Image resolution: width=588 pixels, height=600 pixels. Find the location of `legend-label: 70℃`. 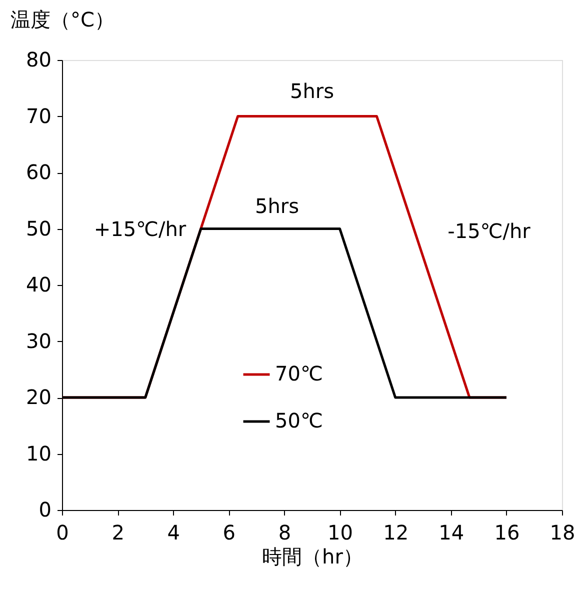

legend-label: 70℃ is located at coordinates (299, 374).